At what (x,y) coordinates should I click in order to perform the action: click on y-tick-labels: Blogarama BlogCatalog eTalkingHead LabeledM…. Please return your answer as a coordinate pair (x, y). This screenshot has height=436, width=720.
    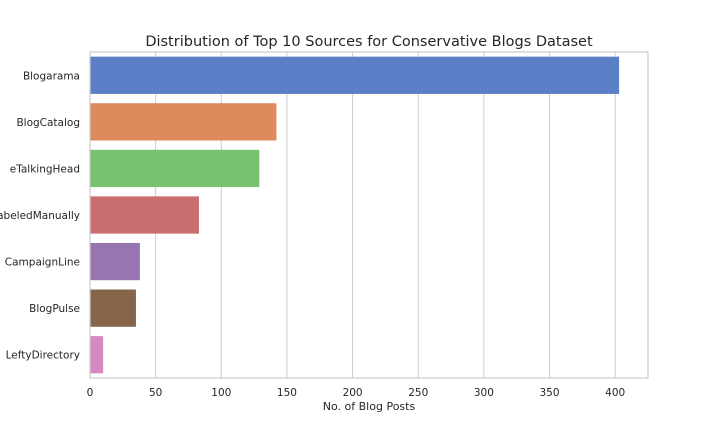
    Looking at the image, I should click on (40, 215).